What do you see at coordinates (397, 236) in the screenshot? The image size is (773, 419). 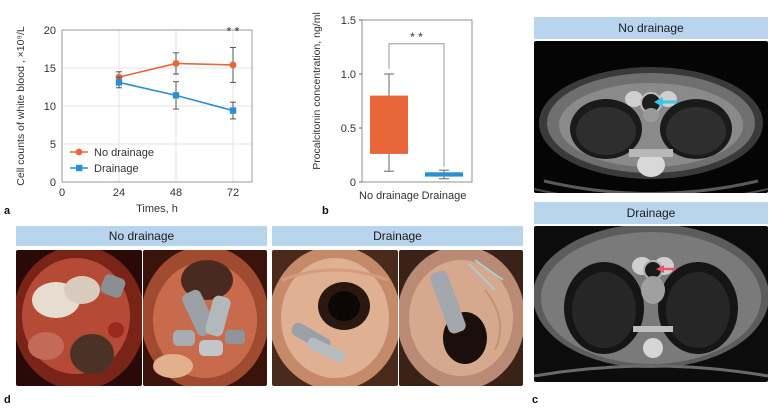 I see `endoscopy-label-drainage: Drainage` at bounding box center [397, 236].